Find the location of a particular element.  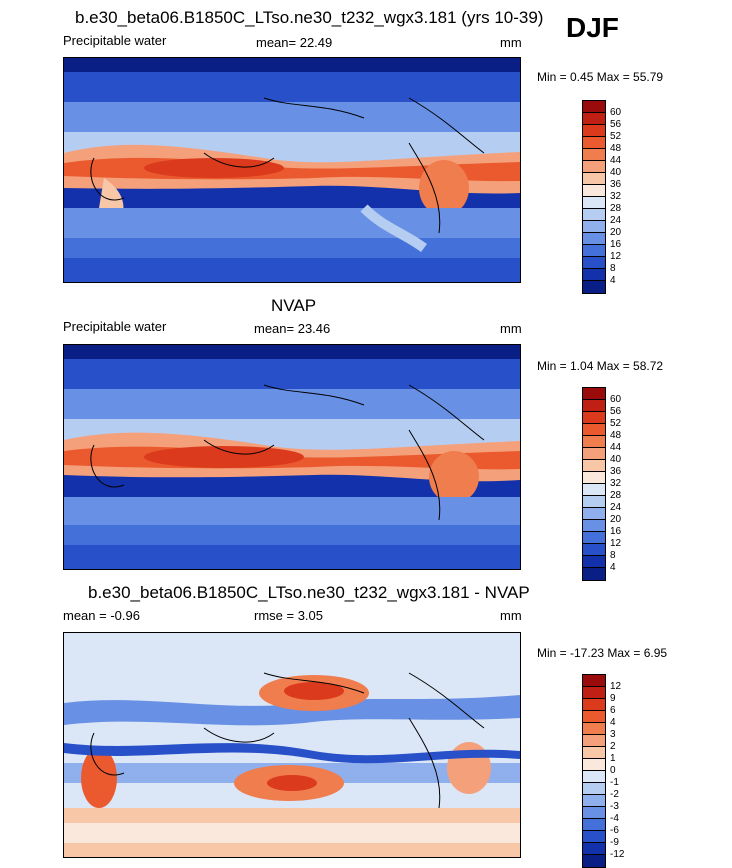

panel-3-tick: 6 is located at coordinates (613, 710).